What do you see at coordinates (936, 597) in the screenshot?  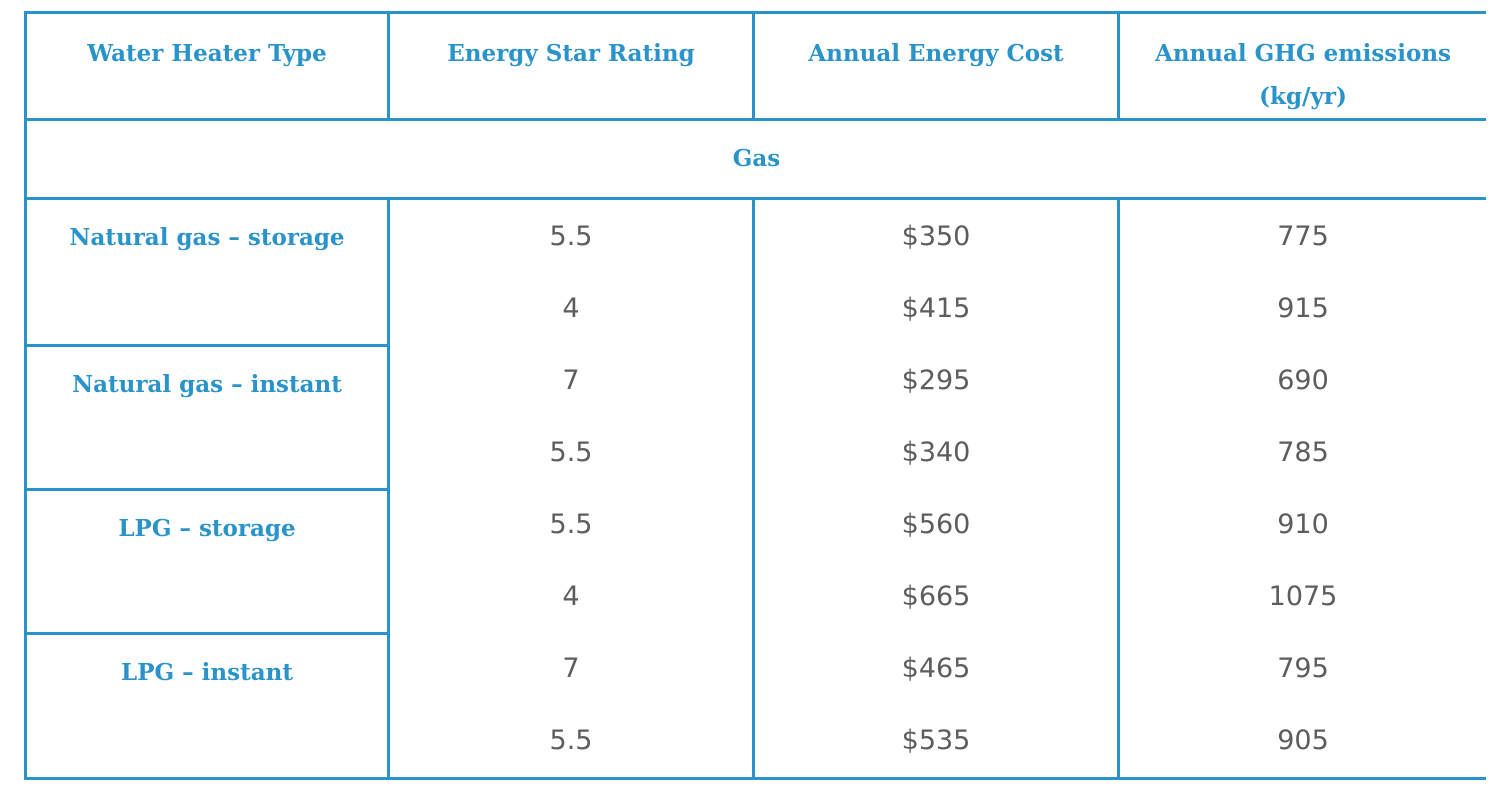 I see `cost-cell: $665` at bounding box center [936, 597].